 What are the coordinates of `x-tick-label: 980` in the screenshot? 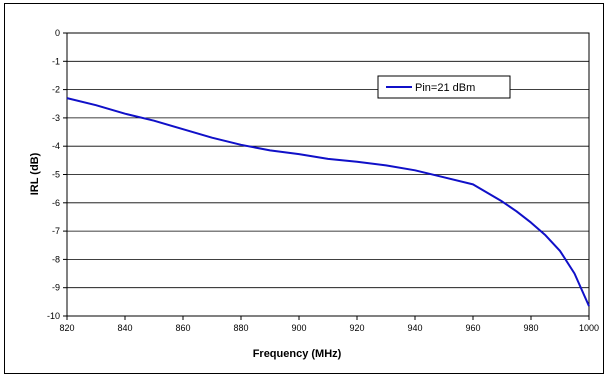 It's located at (530, 328).